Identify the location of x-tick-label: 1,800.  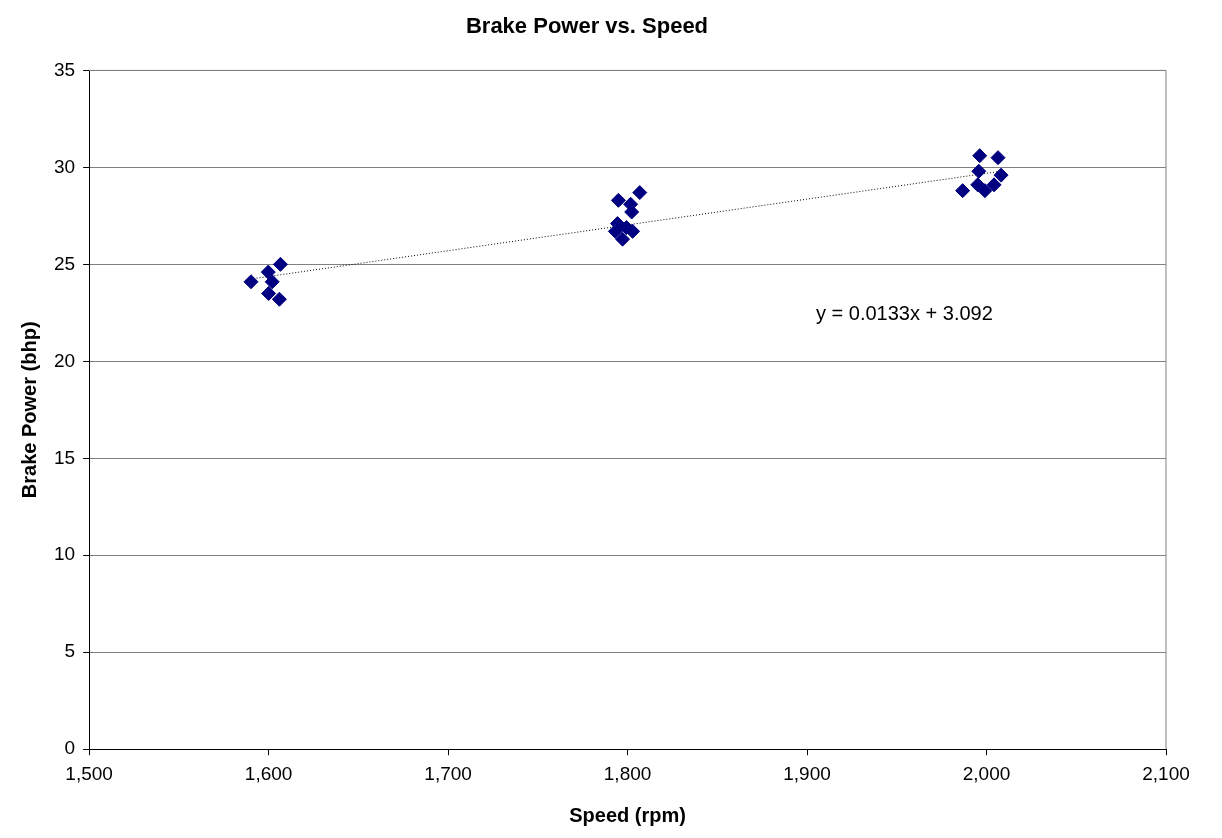
(627, 773).